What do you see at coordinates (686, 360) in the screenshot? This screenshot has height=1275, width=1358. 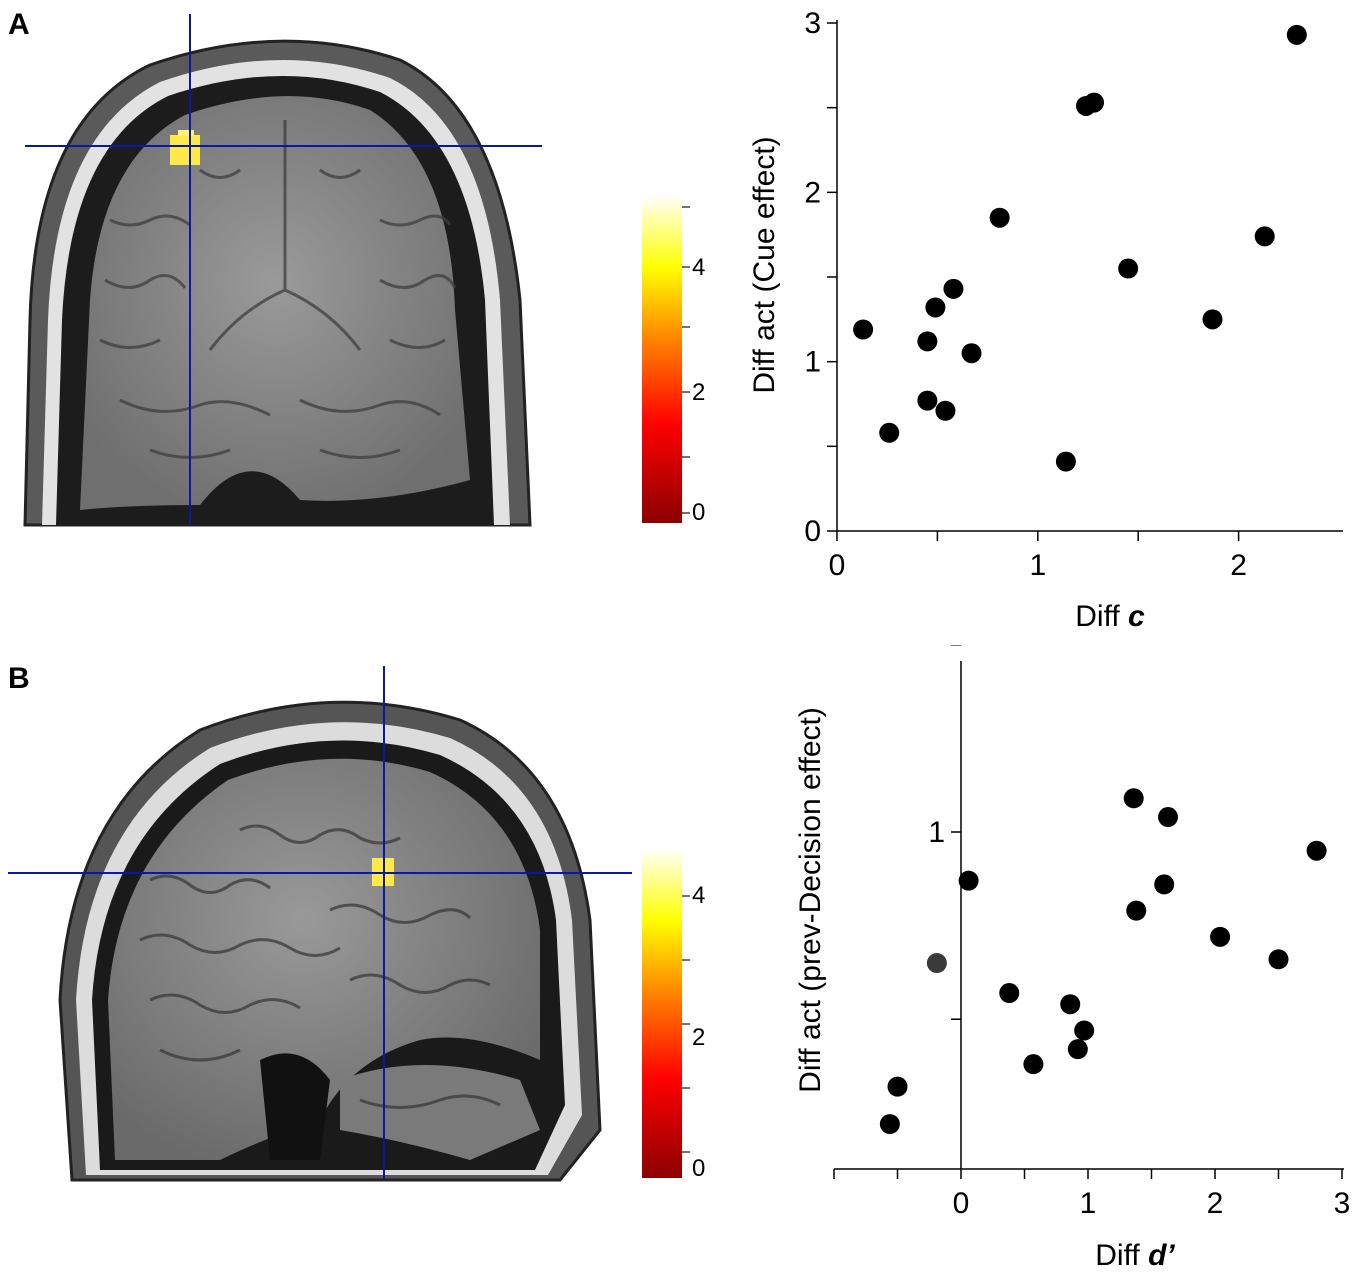 I see `colorbar-a-ticks` at bounding box center [686, 360].